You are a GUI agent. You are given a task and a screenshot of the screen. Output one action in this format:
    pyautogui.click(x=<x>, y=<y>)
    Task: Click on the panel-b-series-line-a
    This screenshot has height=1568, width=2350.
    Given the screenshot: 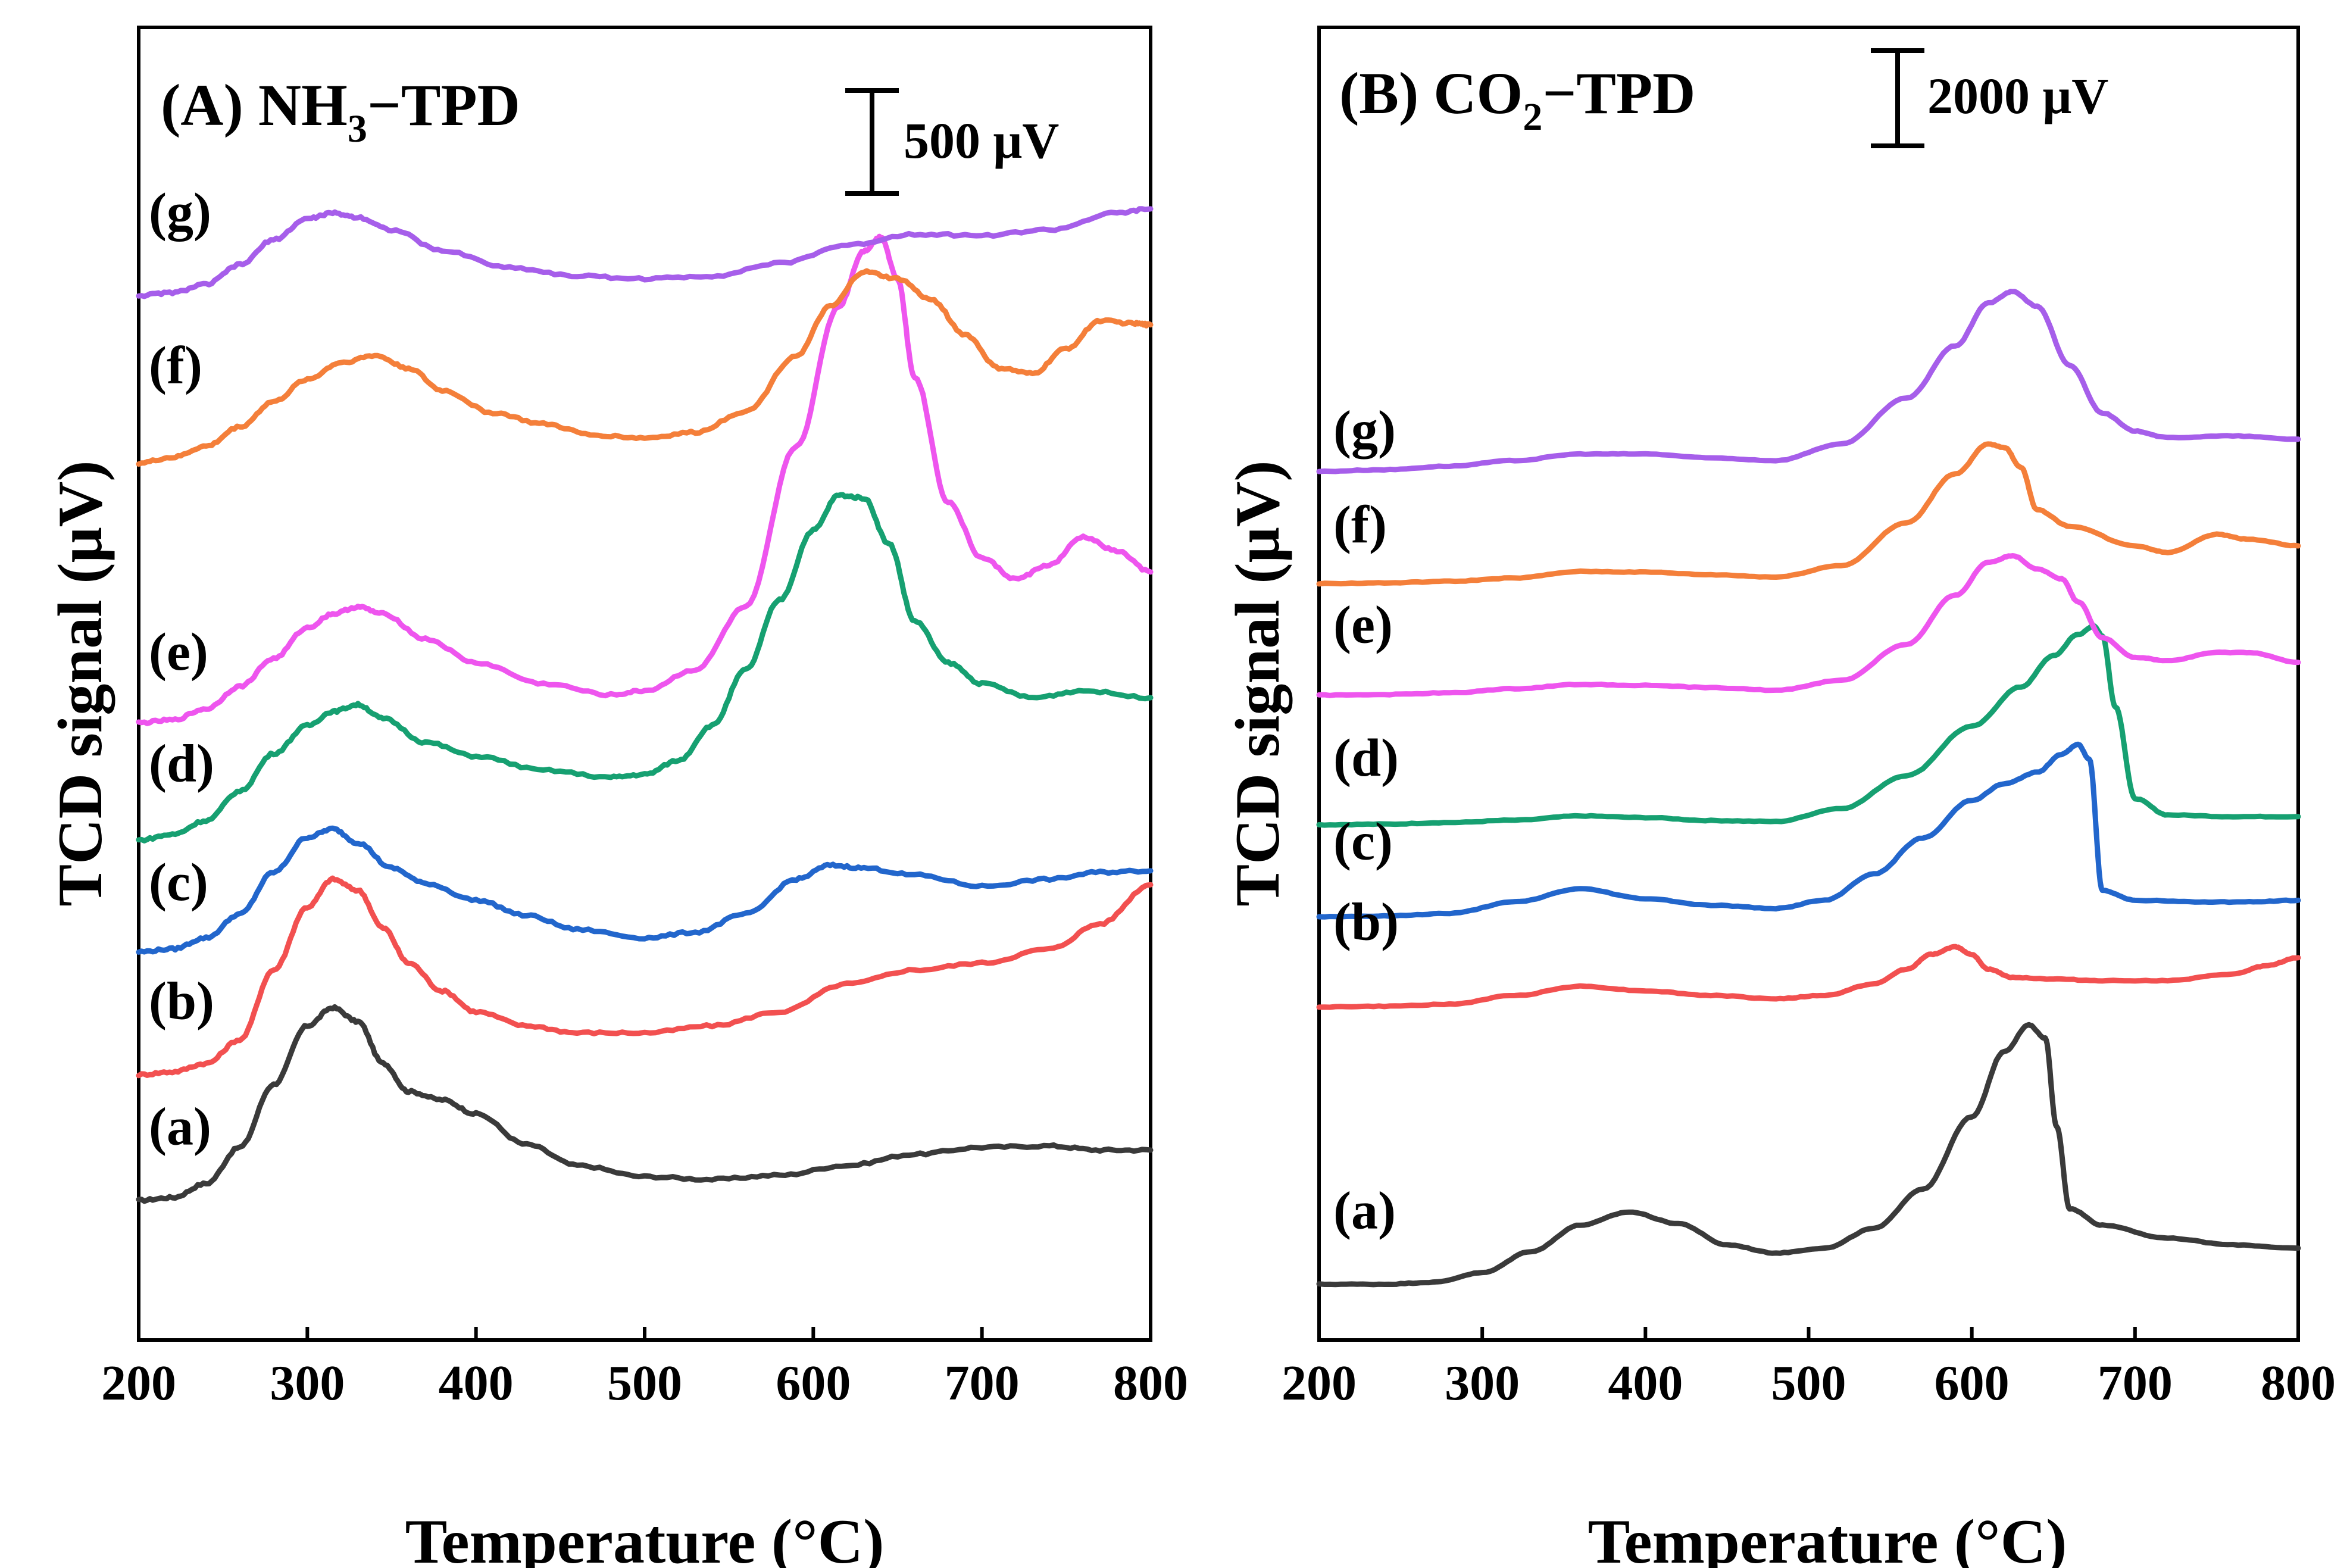 What is the action you would take?
    pyautogui.click(x=1808, y=1155)
    